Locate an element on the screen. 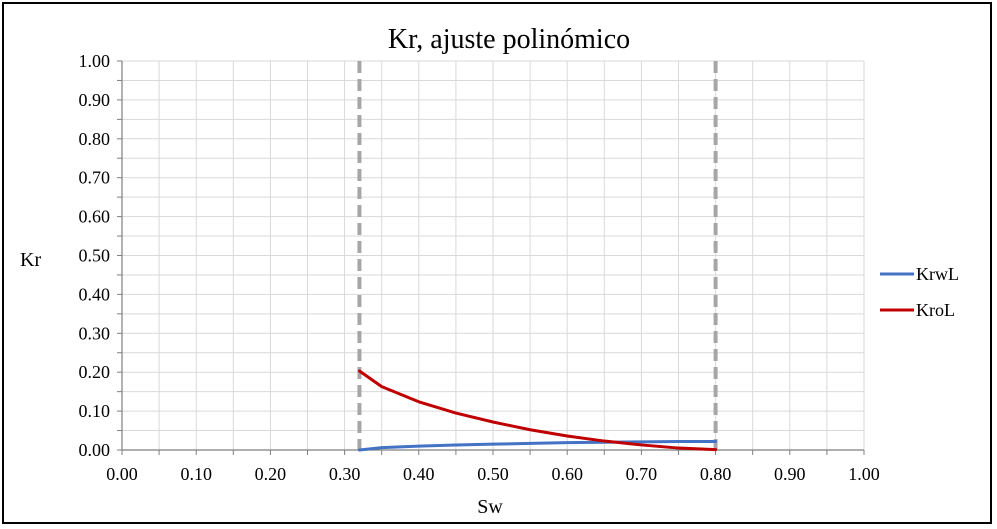  y-tick-label: 0.50 is located at coordinates (95, 256).